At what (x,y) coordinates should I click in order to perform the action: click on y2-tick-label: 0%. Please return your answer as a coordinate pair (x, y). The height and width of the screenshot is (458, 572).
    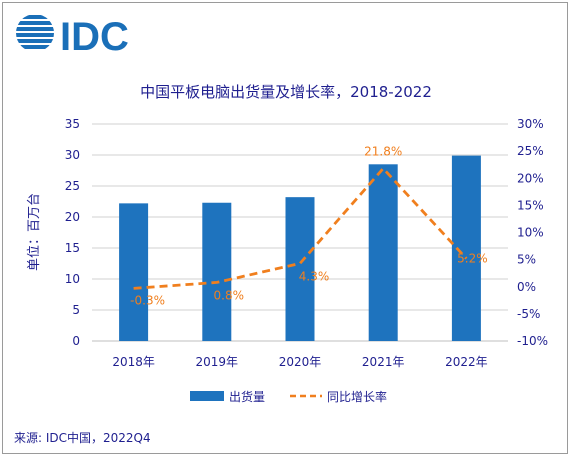
    Looking at the image, I should click on (526, 287).